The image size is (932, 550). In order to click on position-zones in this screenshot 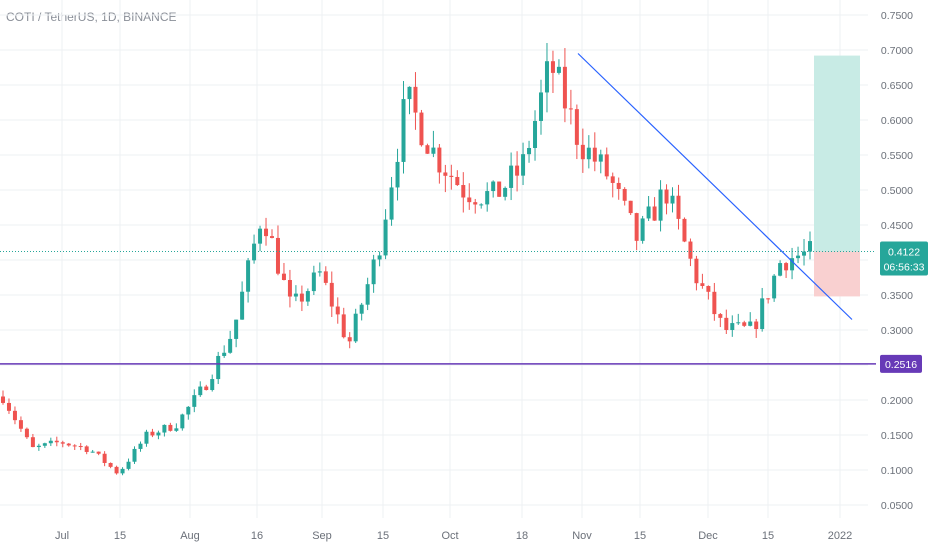, I will do `click(837, 176)`.